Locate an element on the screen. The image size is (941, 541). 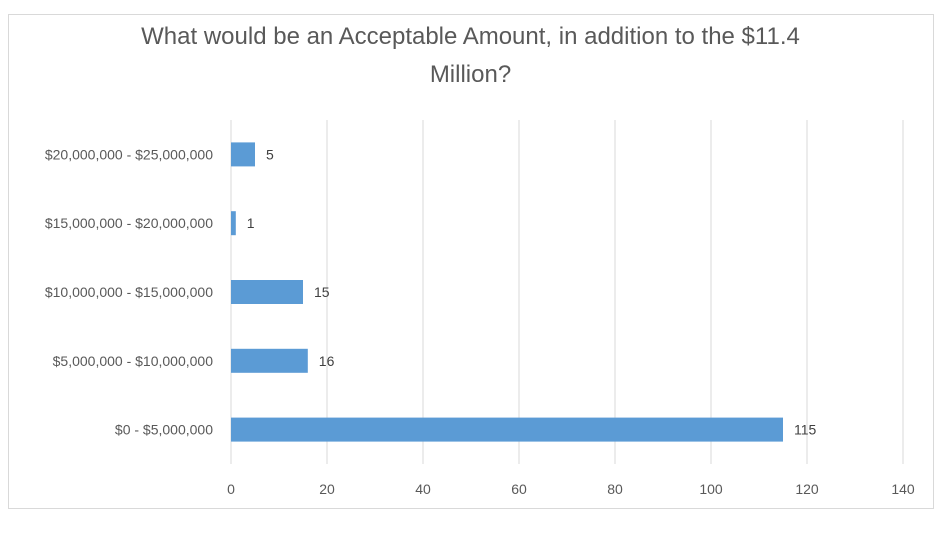
x-tick-label-120: 120 is located at coordinates (807, 489).